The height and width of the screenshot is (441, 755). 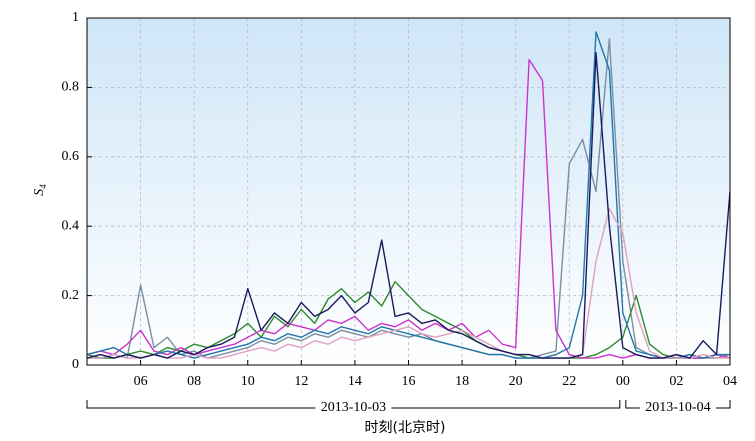 What do you see at coordinates (516, 381) in the screenshot?
I see `x-tick-label: 20` at bounding box center [516, 381].